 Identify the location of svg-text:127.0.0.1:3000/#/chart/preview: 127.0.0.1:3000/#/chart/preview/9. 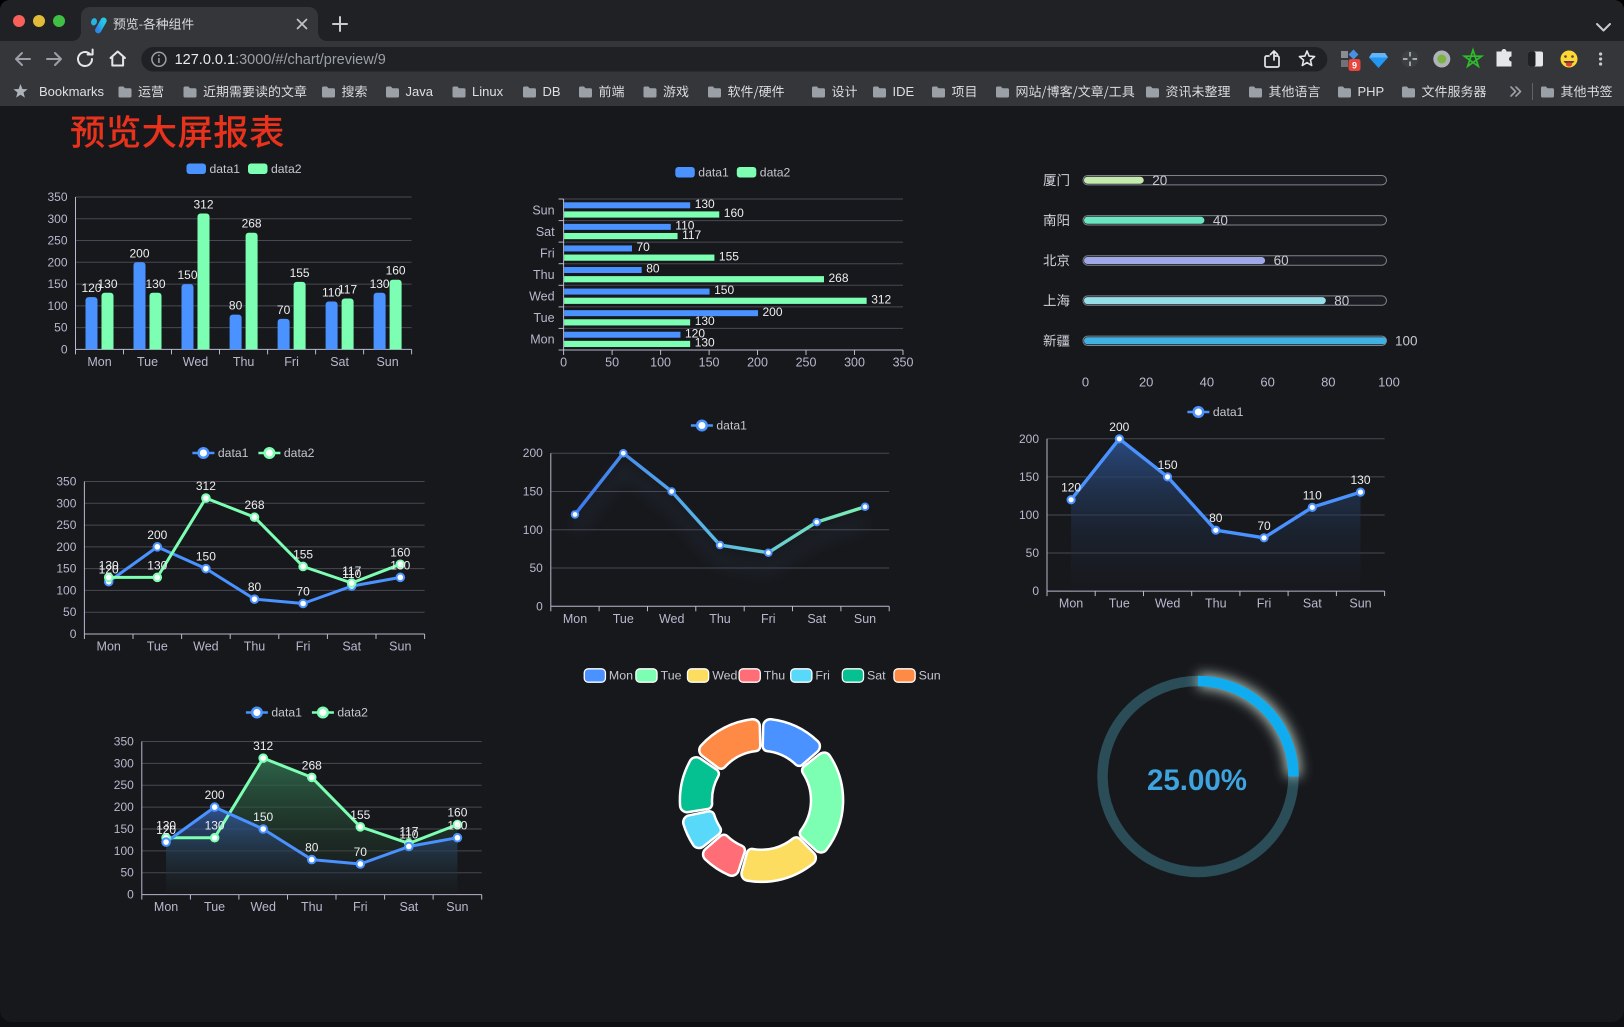
(280, 60).